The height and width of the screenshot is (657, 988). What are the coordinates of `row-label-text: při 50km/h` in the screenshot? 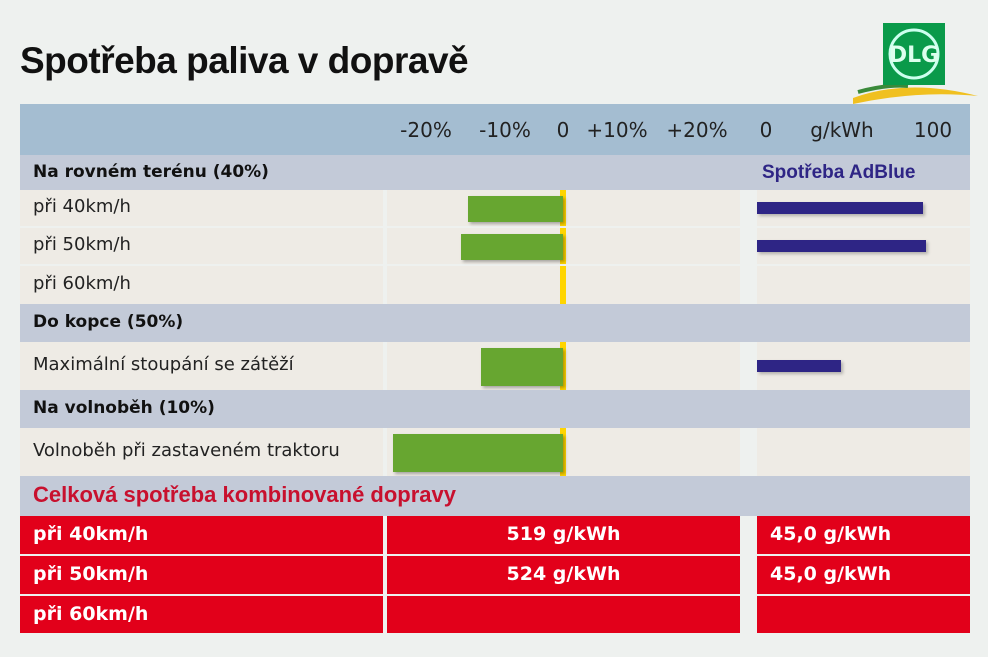 It's located at (82, 244).